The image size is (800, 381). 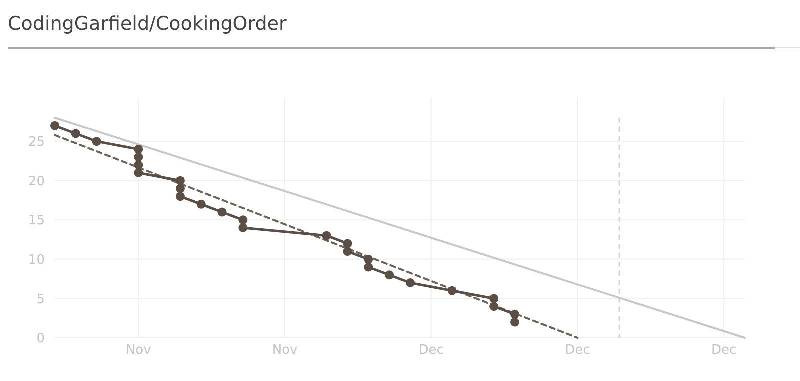 I want to click on y-tick-label: 25, so click(x=36, y=142).